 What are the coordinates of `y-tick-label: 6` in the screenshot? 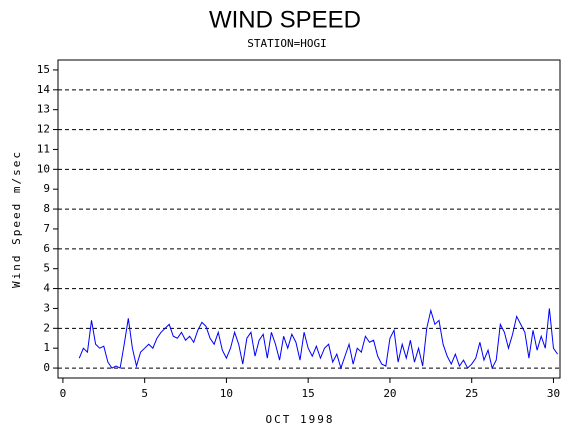 It's located at (46, 248).